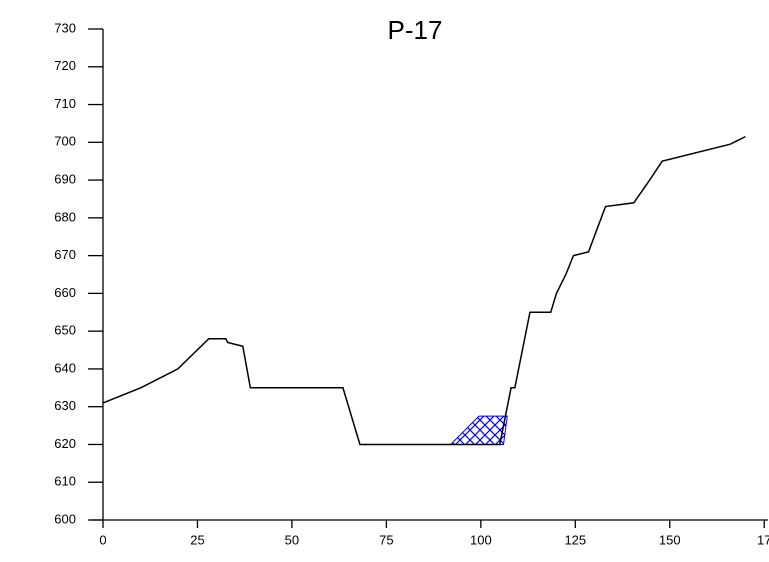  I want to click on x-tick-label: 0, so click(102, 539).